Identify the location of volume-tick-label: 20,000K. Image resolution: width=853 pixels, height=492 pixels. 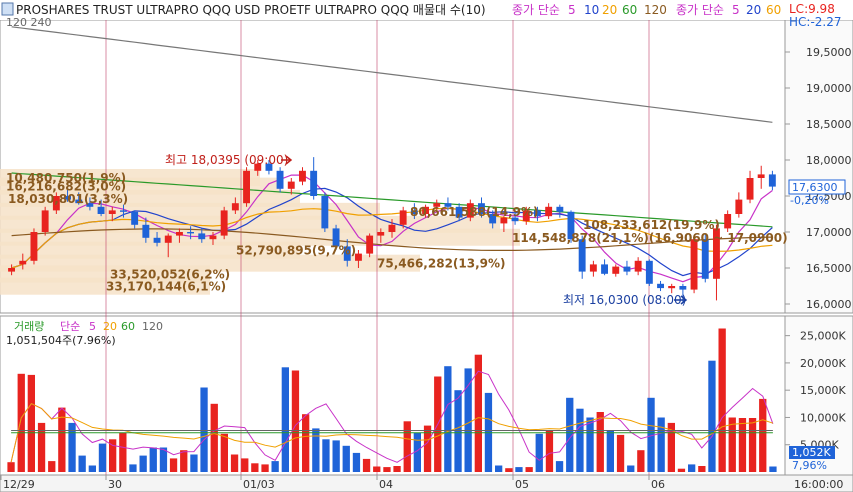
(823, 363).